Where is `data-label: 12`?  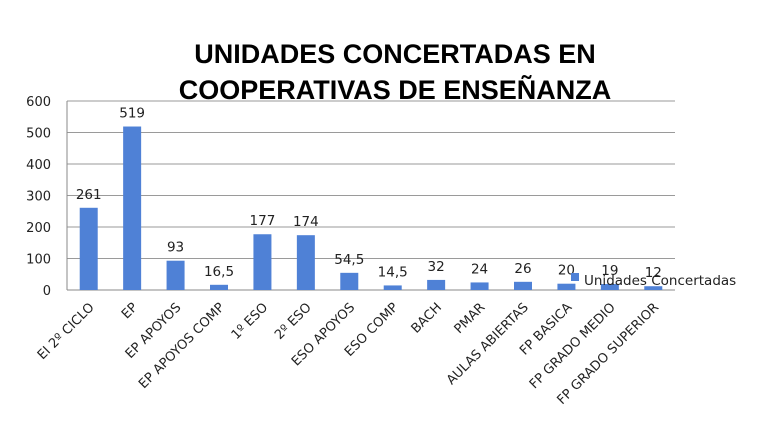 data-label: 12 is located at coordinates (653, 273).